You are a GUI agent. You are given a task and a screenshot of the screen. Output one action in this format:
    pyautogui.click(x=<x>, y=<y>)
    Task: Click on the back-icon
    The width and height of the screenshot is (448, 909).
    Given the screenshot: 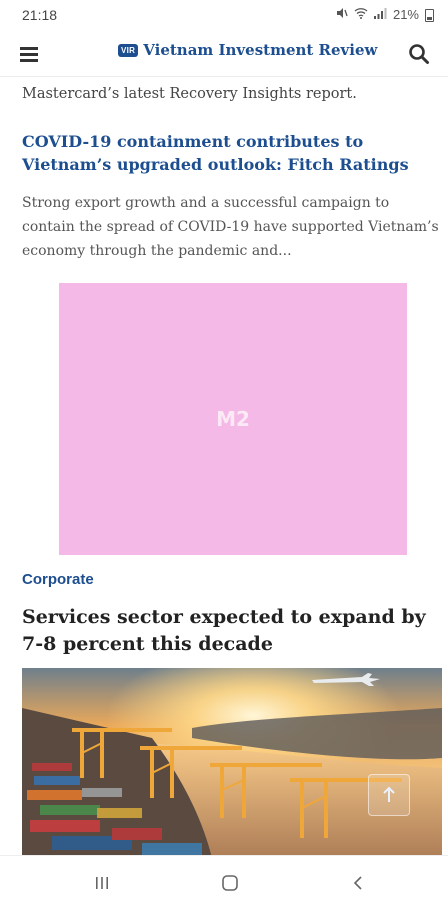 What is the action you would take?
    pyautogui.click(x=358, y=883)
    